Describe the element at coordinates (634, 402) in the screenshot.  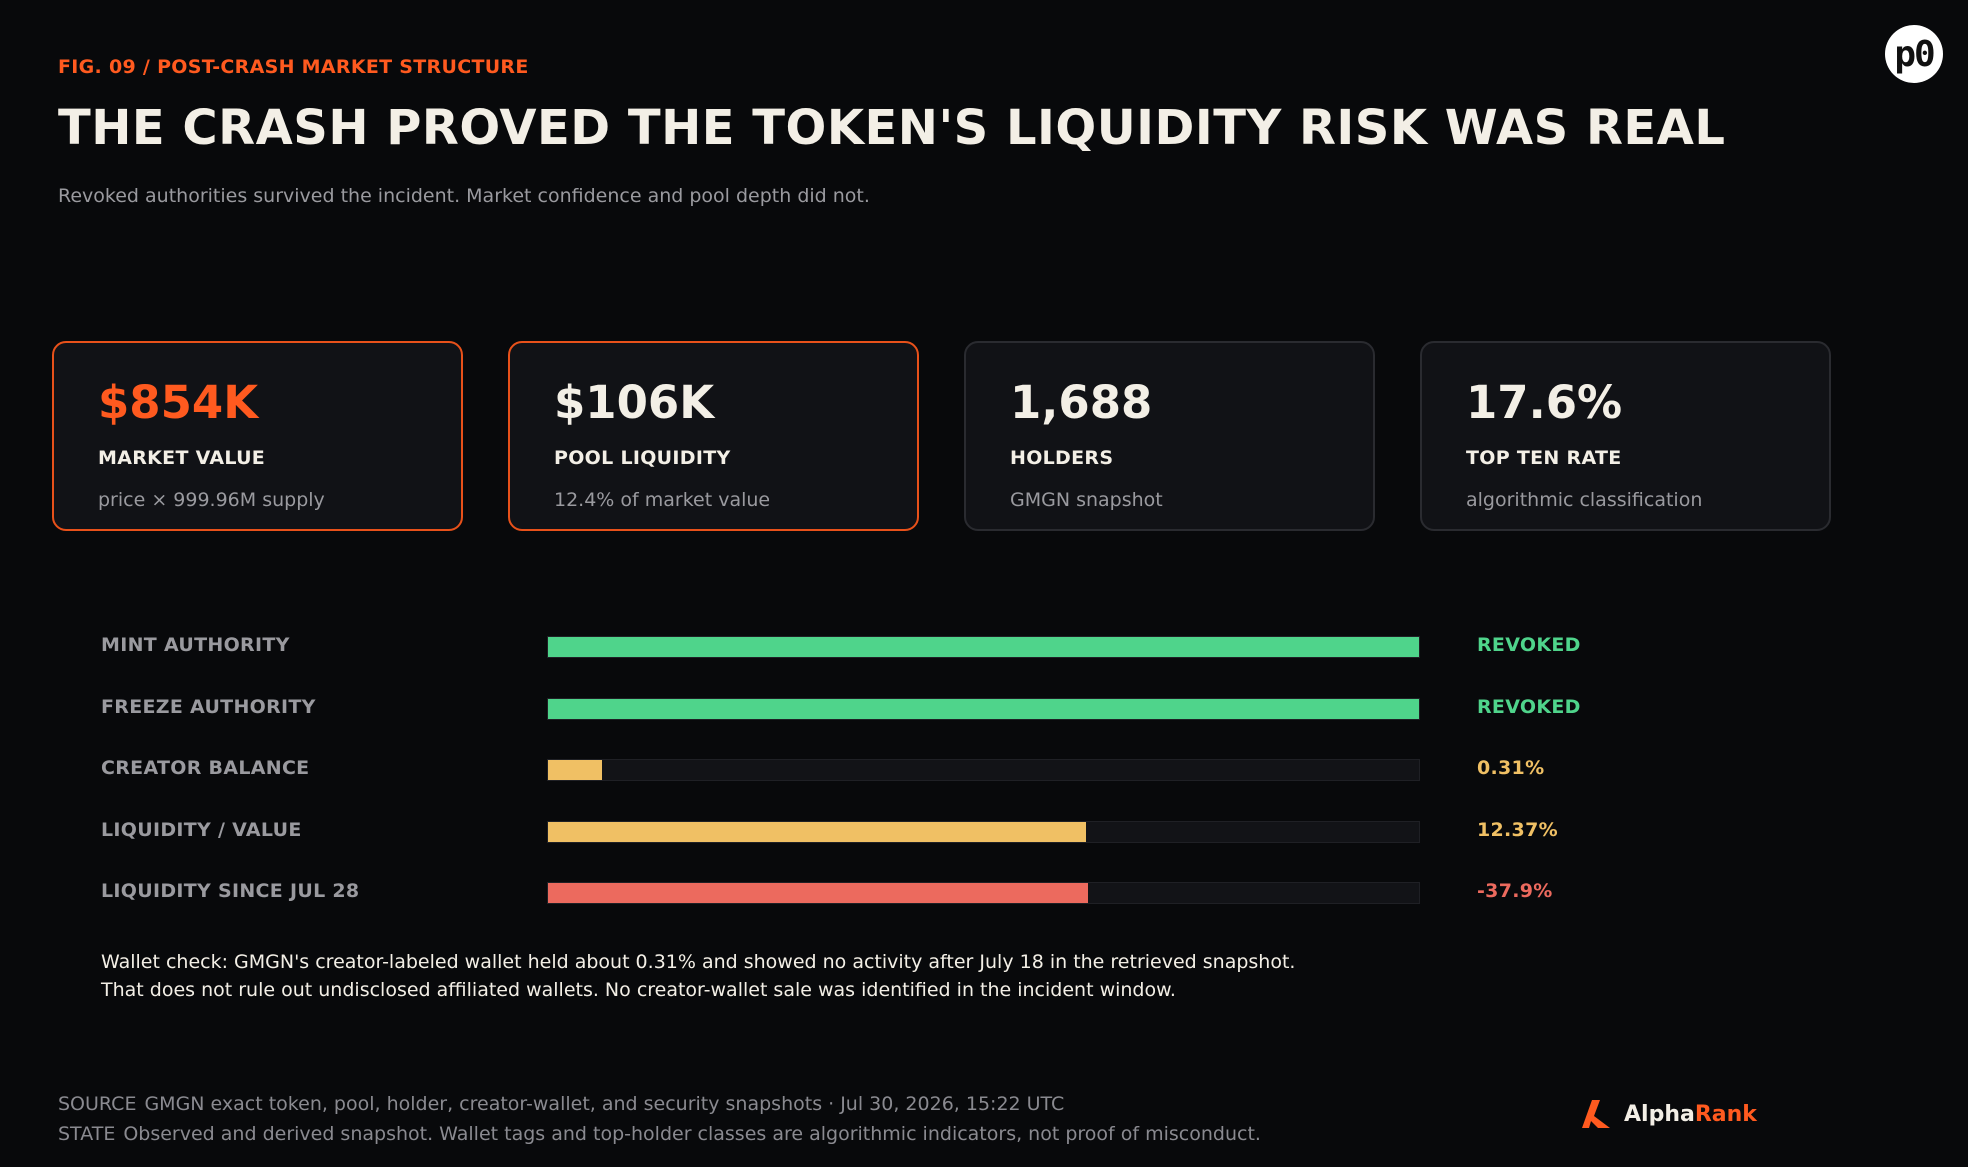
I see `metric-value: $106K` at that location.